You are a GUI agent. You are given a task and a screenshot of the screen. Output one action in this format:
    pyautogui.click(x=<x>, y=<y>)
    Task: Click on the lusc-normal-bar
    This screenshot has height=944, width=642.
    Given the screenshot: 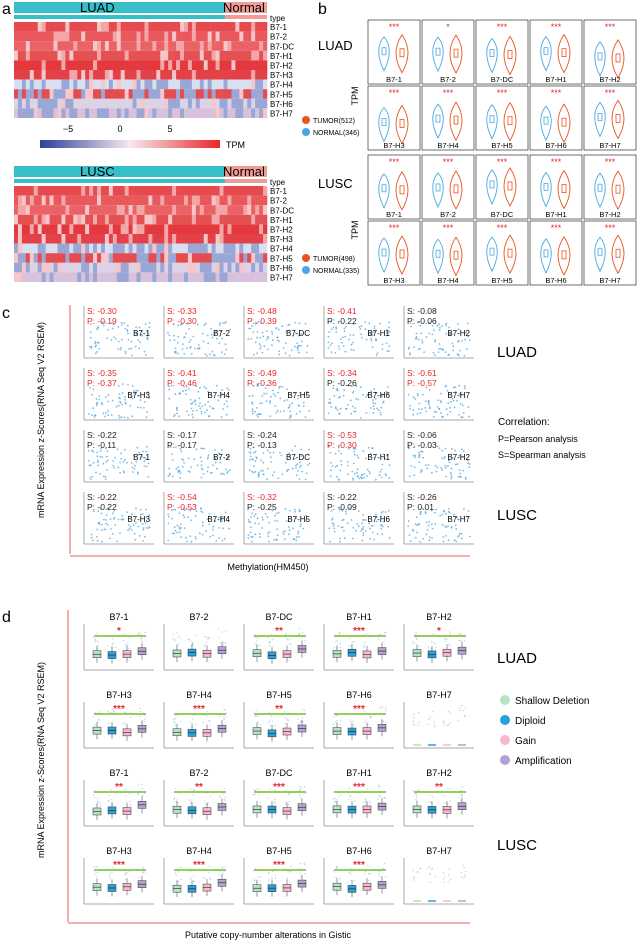 What is the action you would take?
    pyautogui.click(x=246, y=171)
    